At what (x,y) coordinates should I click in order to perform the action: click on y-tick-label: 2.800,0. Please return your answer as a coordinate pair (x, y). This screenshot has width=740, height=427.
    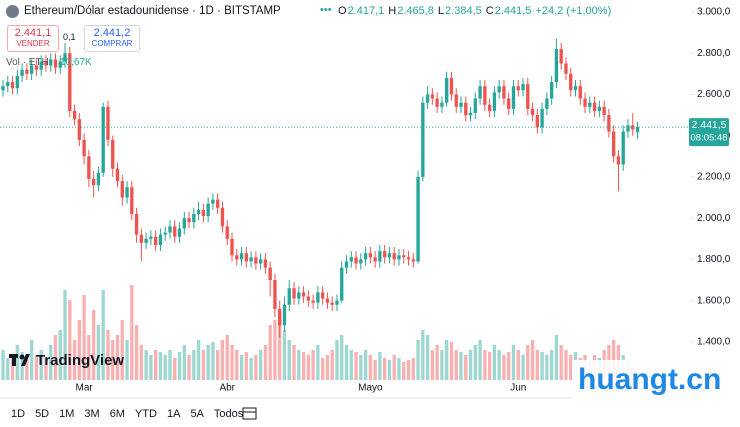
    Looking at the image, I should click on (714, 53).